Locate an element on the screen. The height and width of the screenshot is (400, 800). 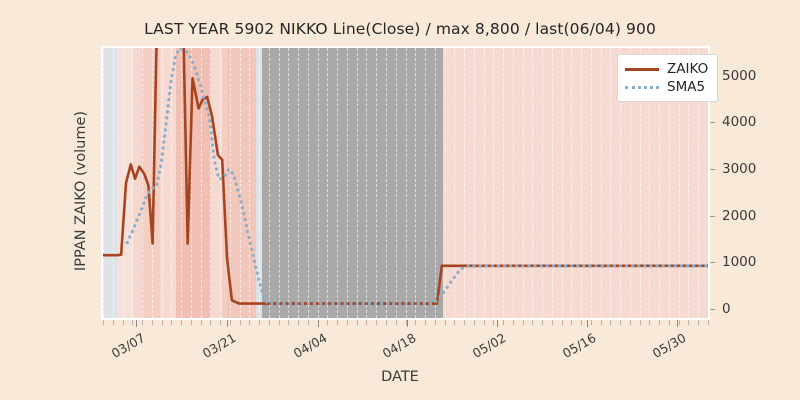
x-tick-label: 05/02 is located at coordinates (489, 346).